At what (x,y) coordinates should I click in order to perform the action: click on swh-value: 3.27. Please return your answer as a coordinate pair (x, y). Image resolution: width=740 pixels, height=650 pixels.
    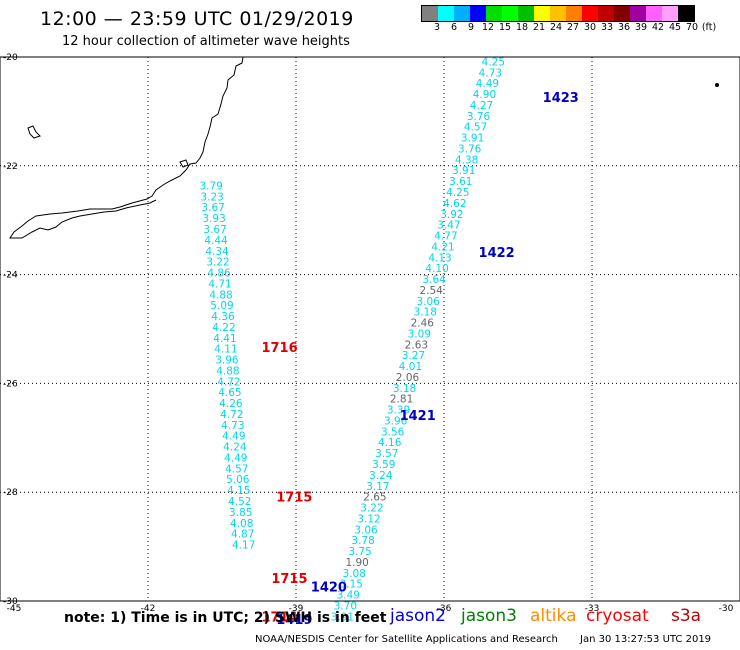
    Looking at the image, I should click on (413, 356).